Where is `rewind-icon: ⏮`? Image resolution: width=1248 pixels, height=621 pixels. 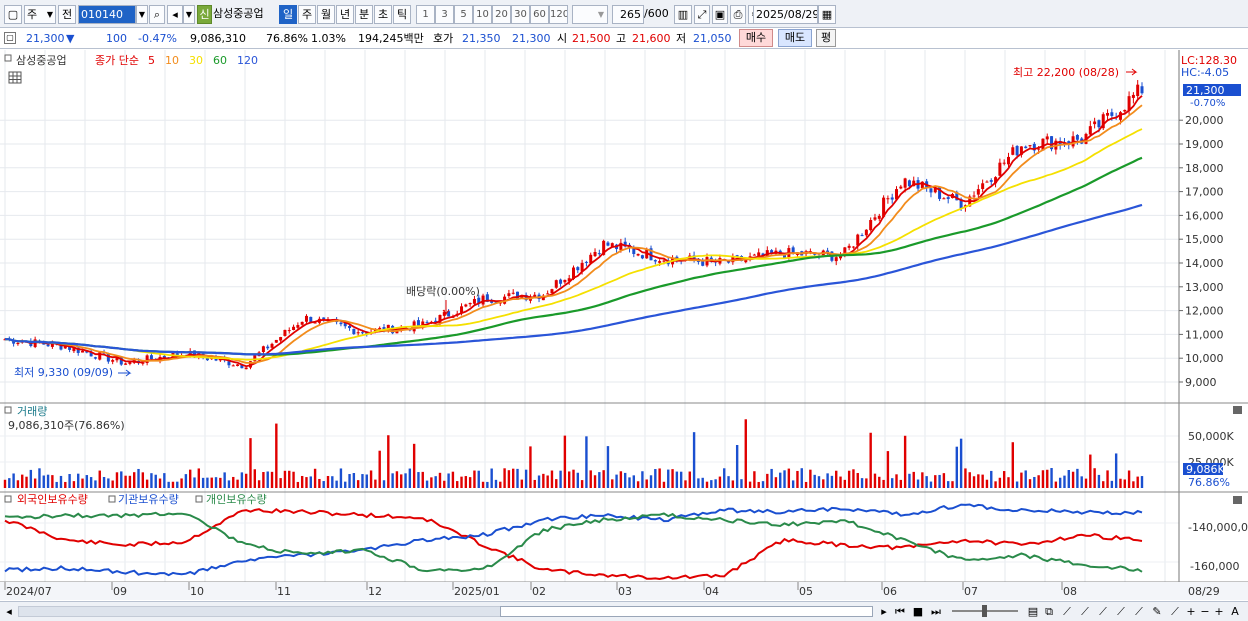
rewind-icon: ⏮ is located at coordinates (900, 611).